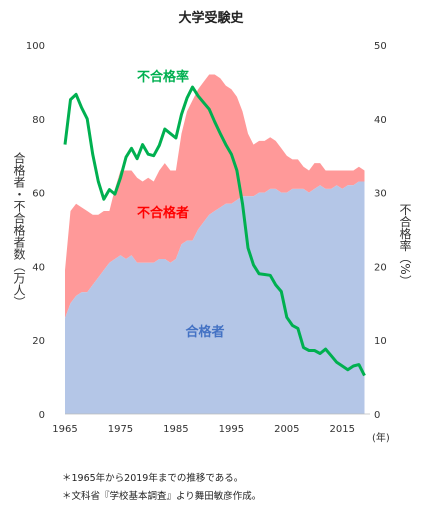 The image size is (422, 511). I want to click on y-left-tick-label: 0, so click(42, 415).